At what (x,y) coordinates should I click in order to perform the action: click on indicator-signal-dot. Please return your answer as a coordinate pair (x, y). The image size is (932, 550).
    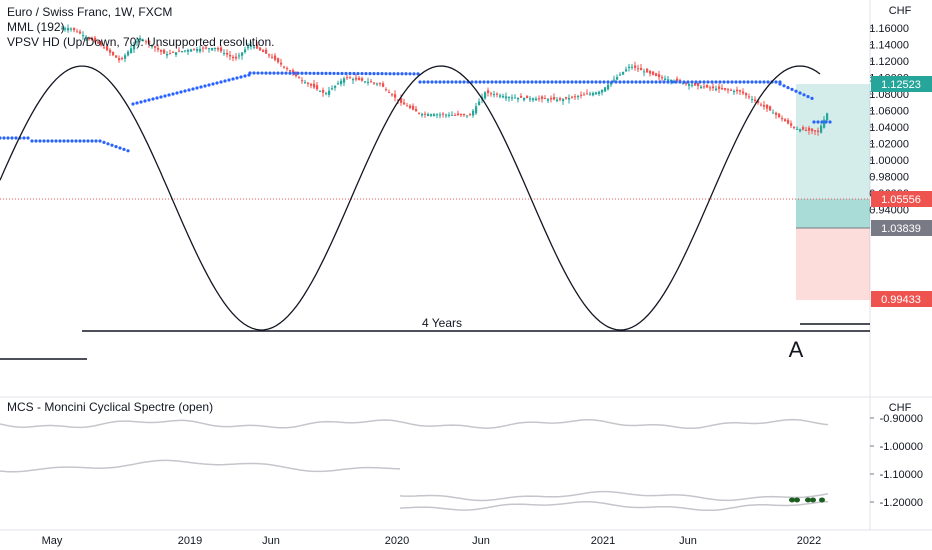
    Looking at the image, I should click on (822, 500).